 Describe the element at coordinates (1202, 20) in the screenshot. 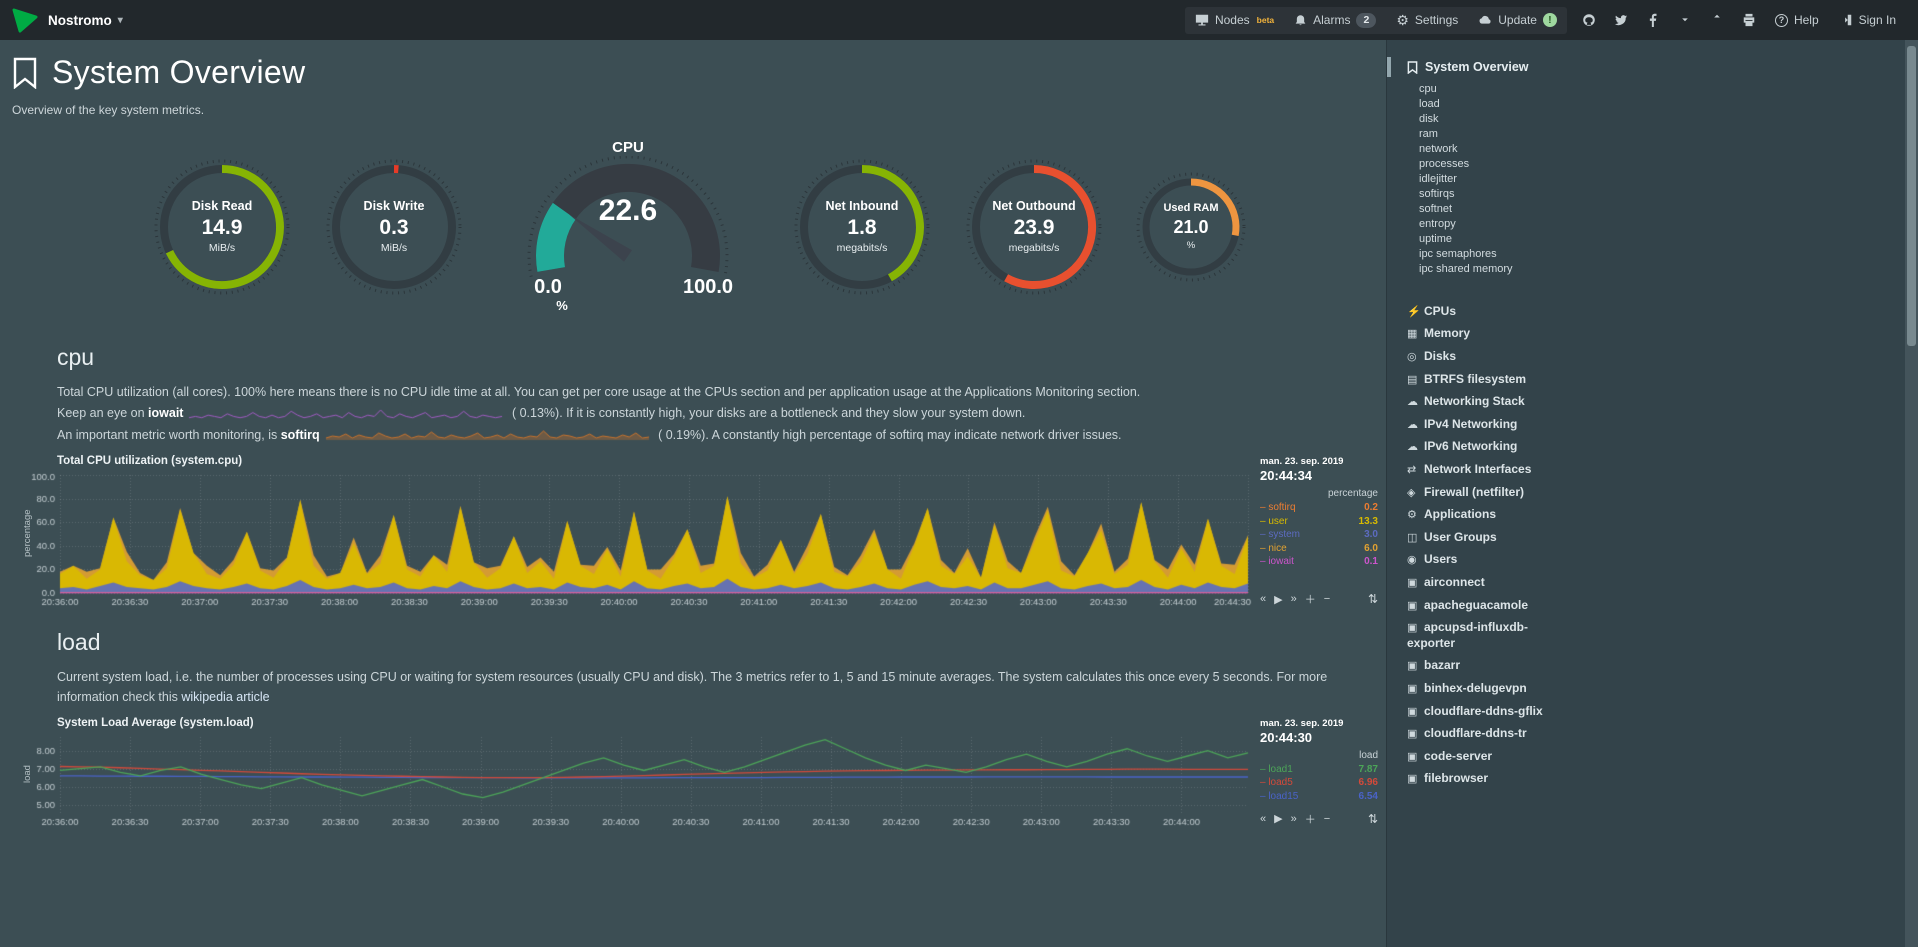

I see `monitor-icon` at that location.